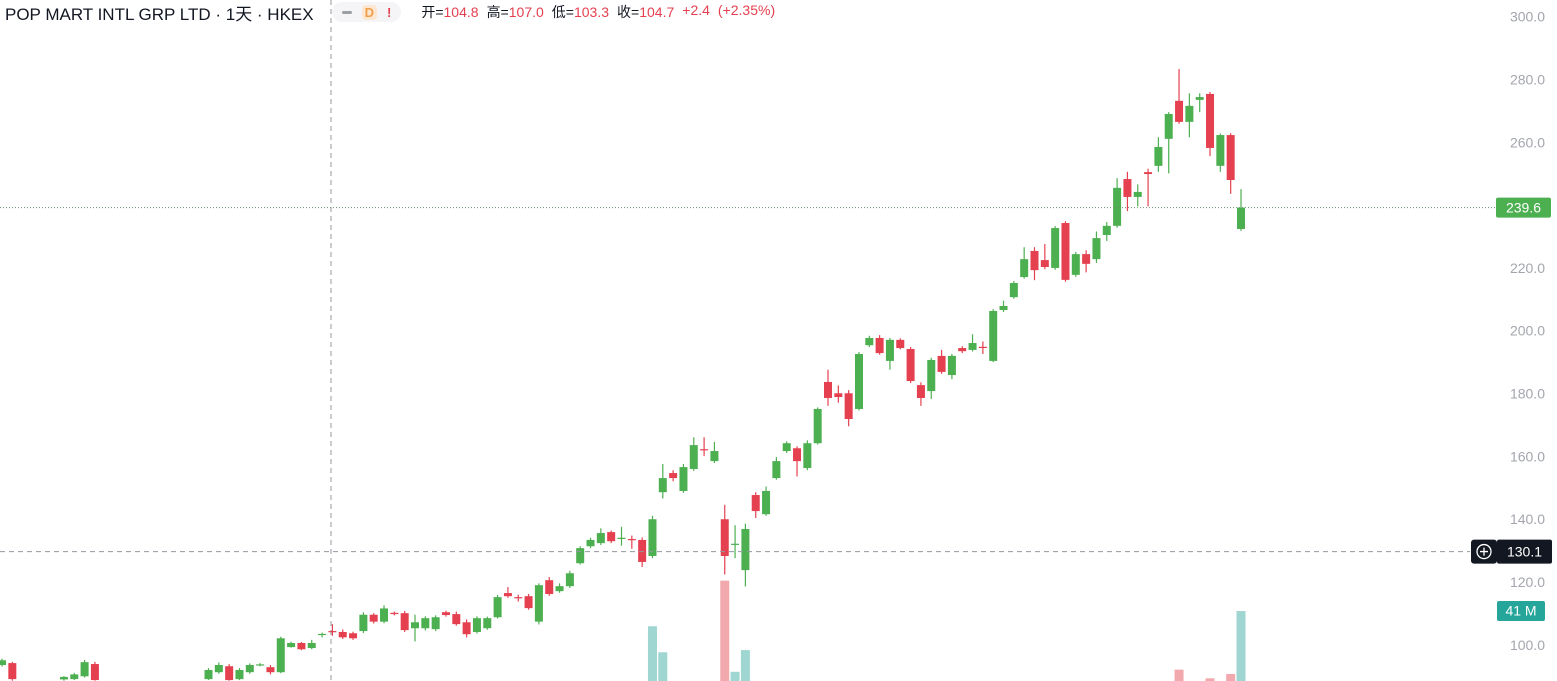 The image size is (1557, 681). I want to click on y-tick-label: 160.0, so click(1527, 456).